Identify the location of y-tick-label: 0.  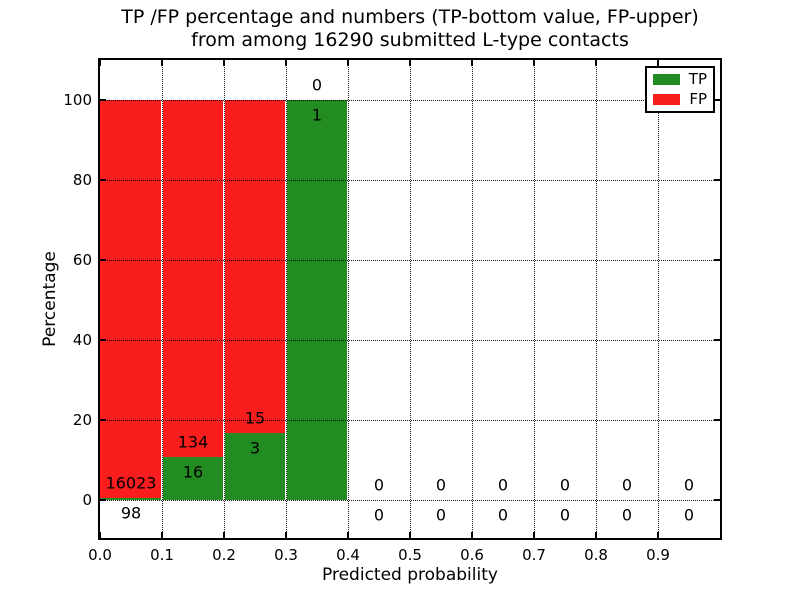
(87, 500).